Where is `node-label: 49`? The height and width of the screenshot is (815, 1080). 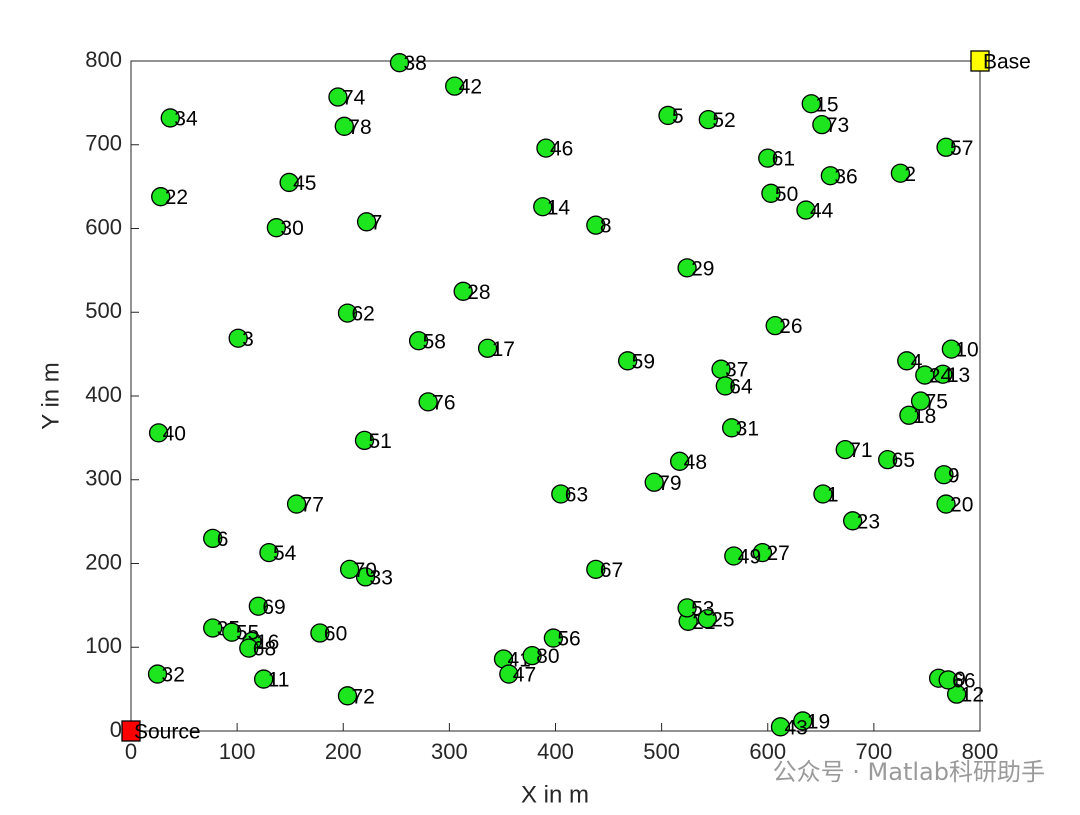
node-label: 49 is located at coordinates (749, 557).